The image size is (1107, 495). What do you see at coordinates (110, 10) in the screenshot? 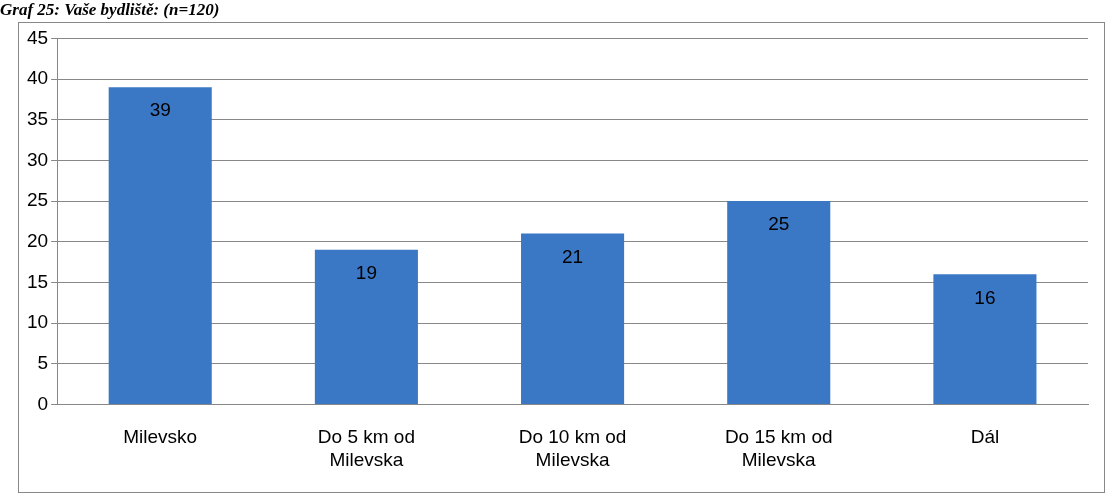
I see `chart-title: Graf 25: Vaše bydliště: (n=120)` at bounding box center [110, 10].